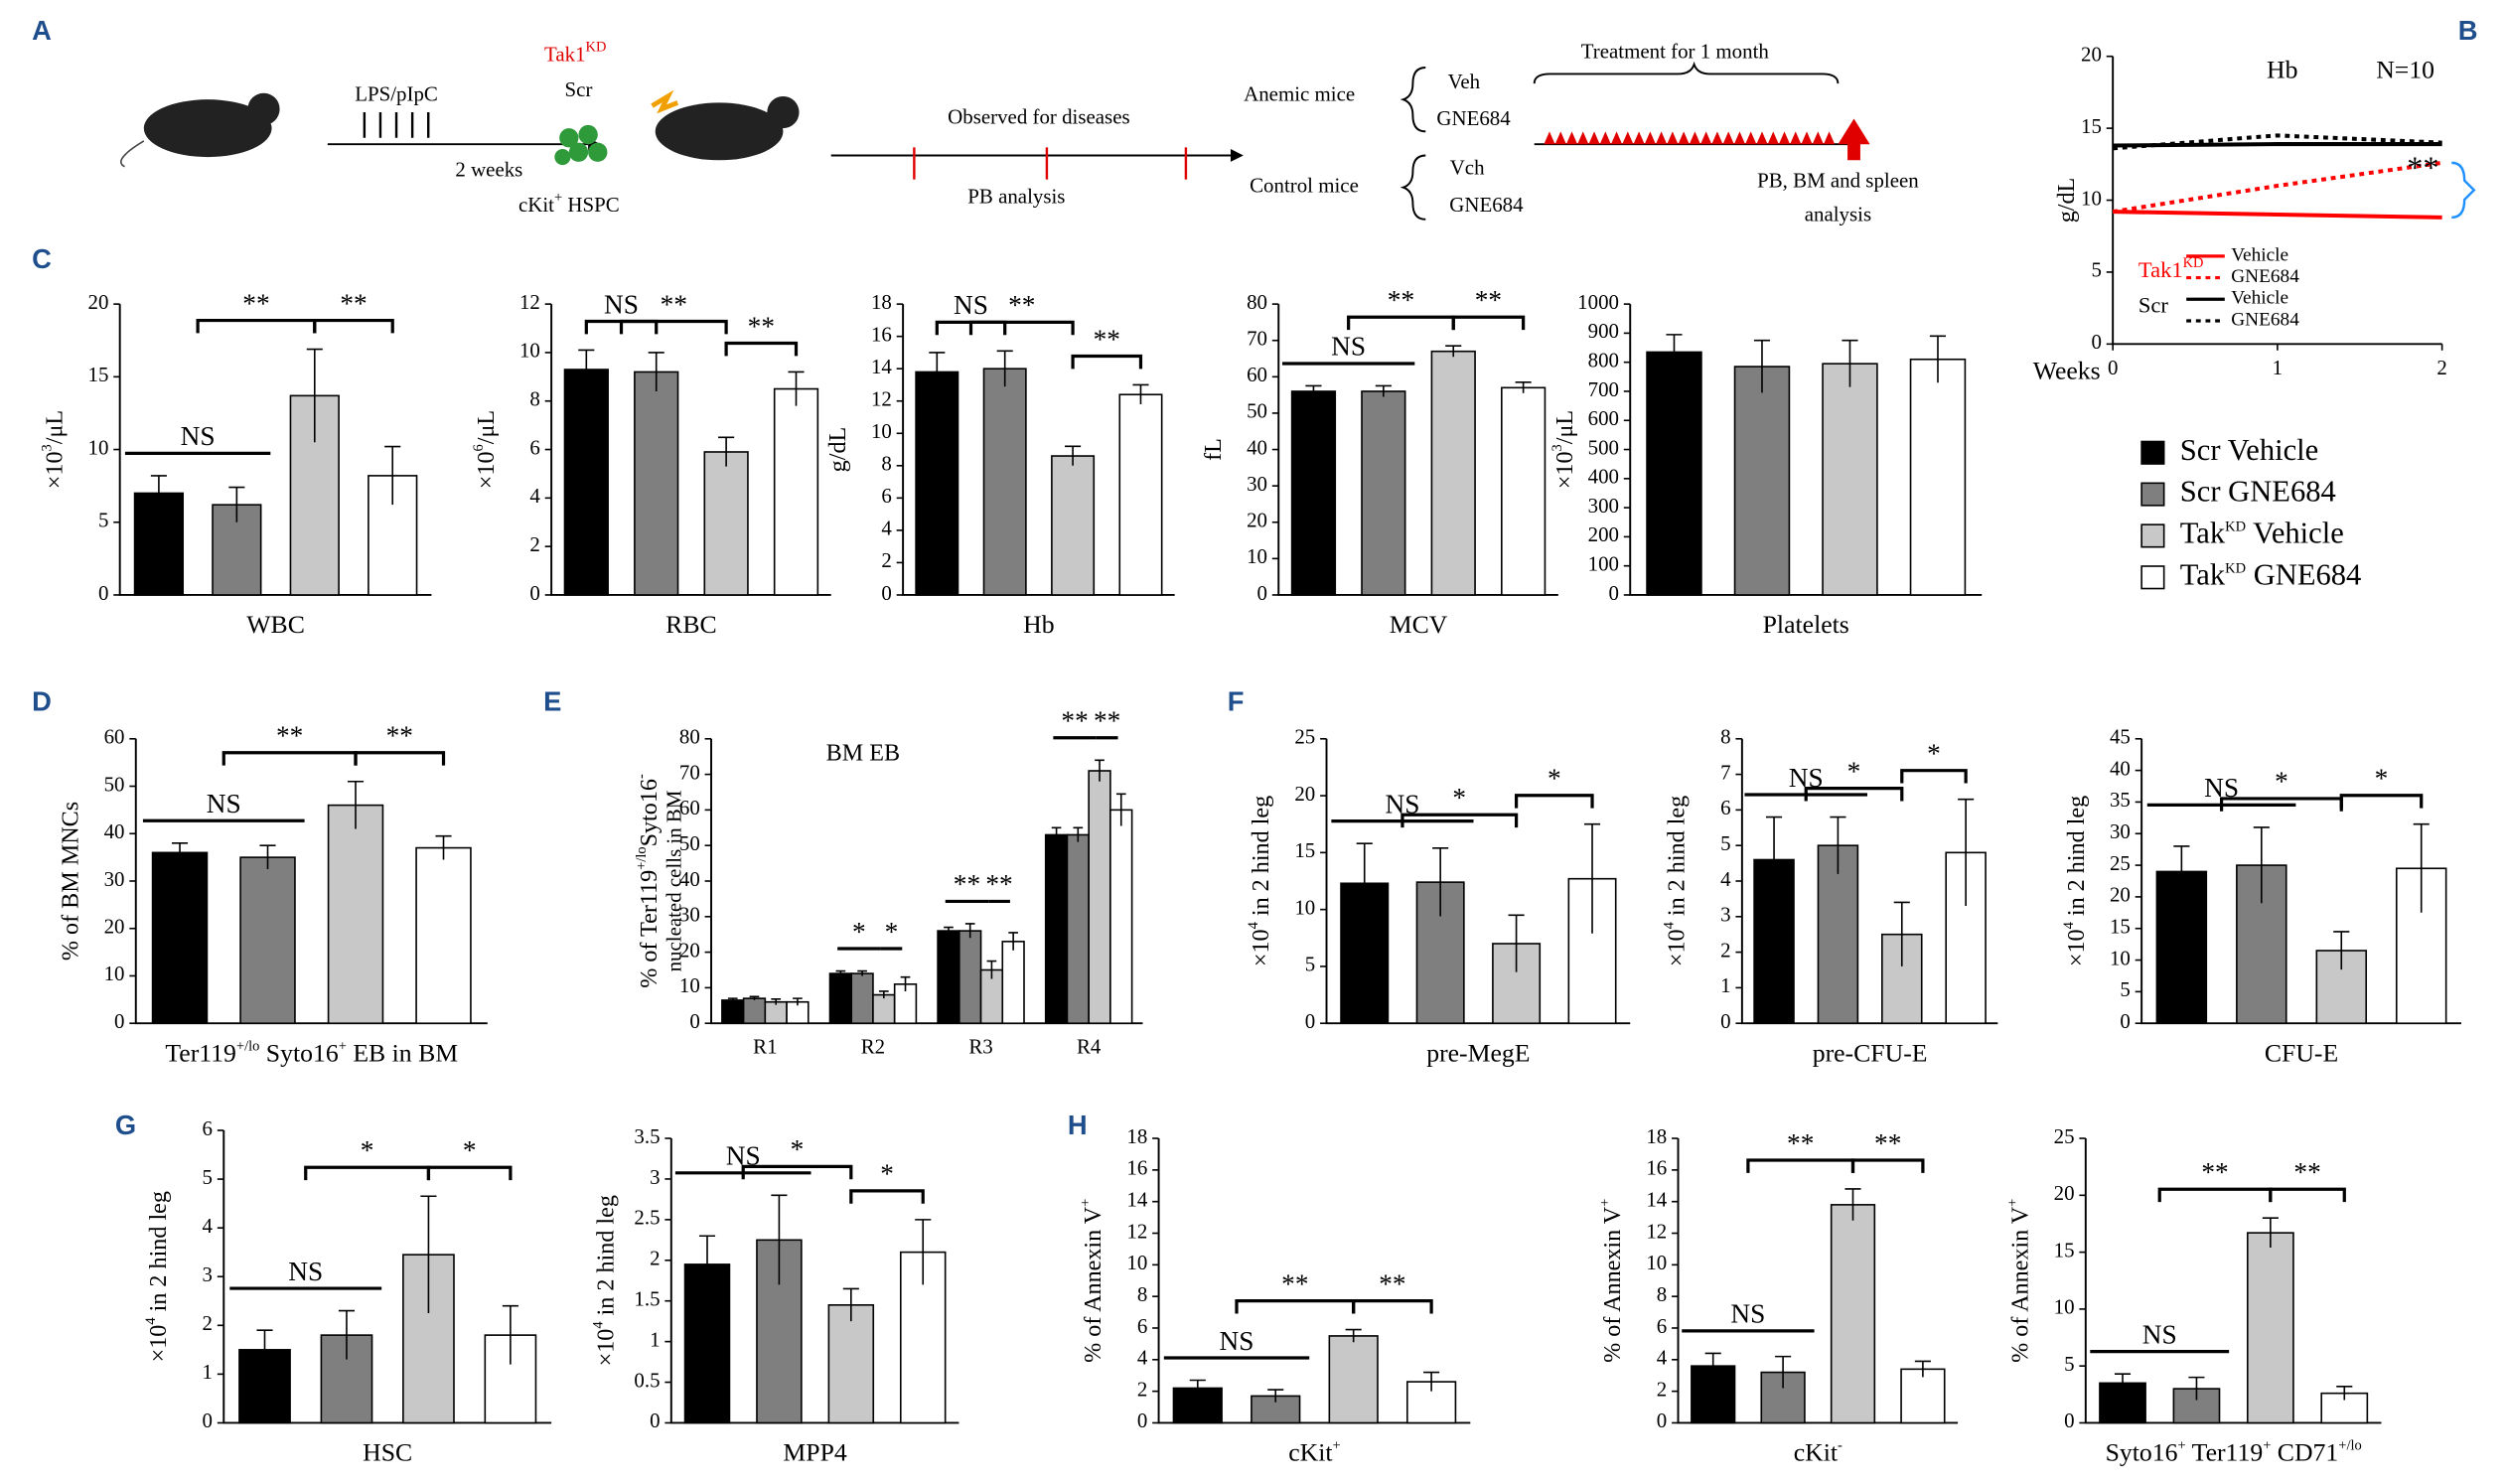 The height and width of the screenshot is (1484, 2506). What do you see at coordinates (581, 145) in the screenshot?
I see `cells` at bounding box center [581, 145].